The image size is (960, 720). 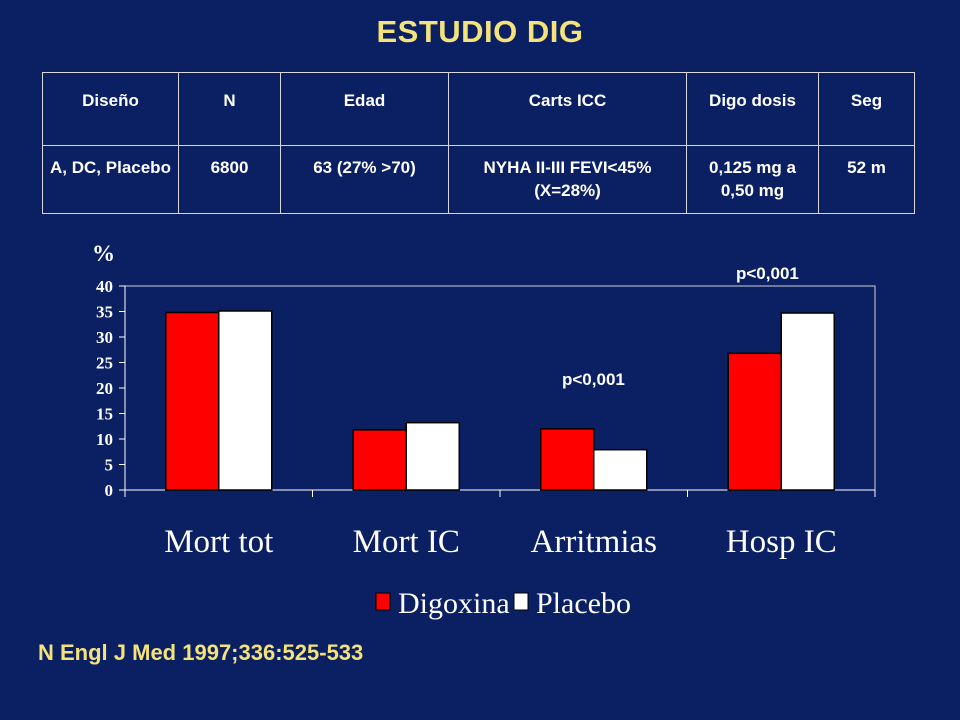 I want to click on cell-seg: 52 m, so click(x=866, y=179).